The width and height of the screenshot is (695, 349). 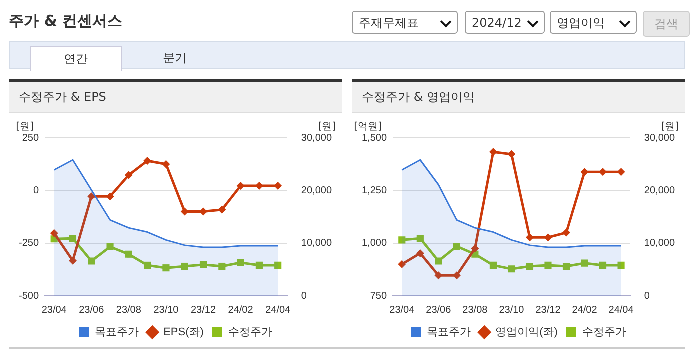 I want to click on y-tick-label: 1,250, so click(x=375, y=190).